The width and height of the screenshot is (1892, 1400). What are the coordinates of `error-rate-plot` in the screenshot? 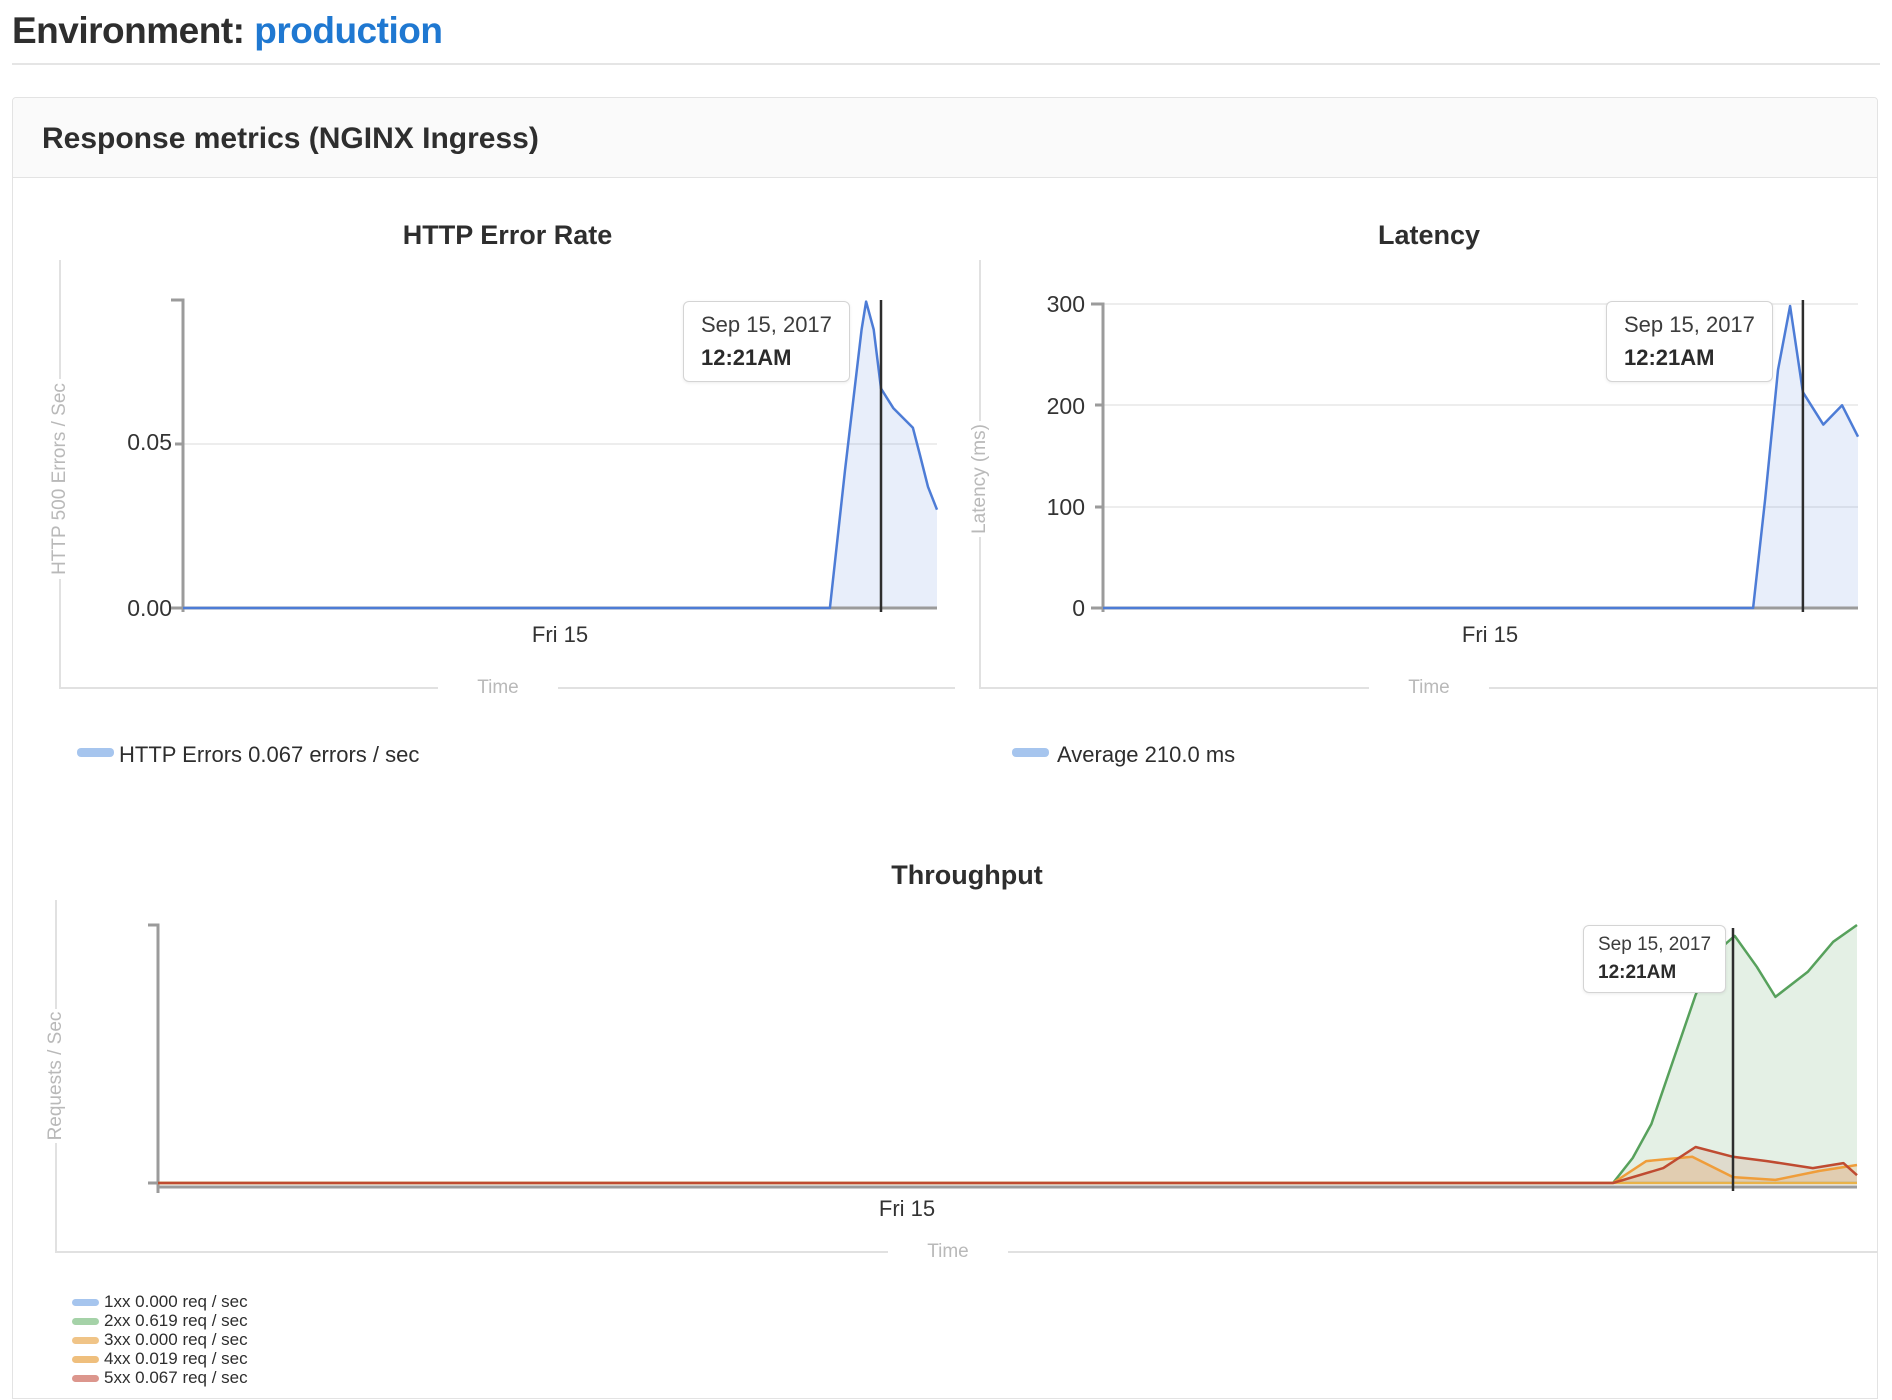 It's located at (555, 457).